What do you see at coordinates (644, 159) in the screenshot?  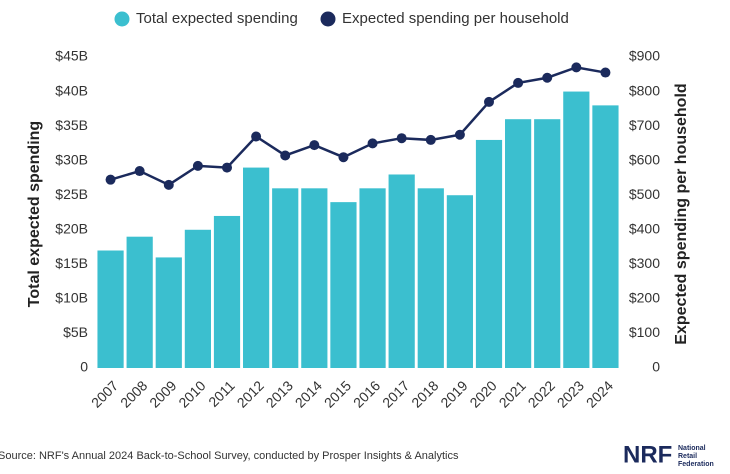 I see `y2-tick-label: $600` at bounding box center [644, 159].